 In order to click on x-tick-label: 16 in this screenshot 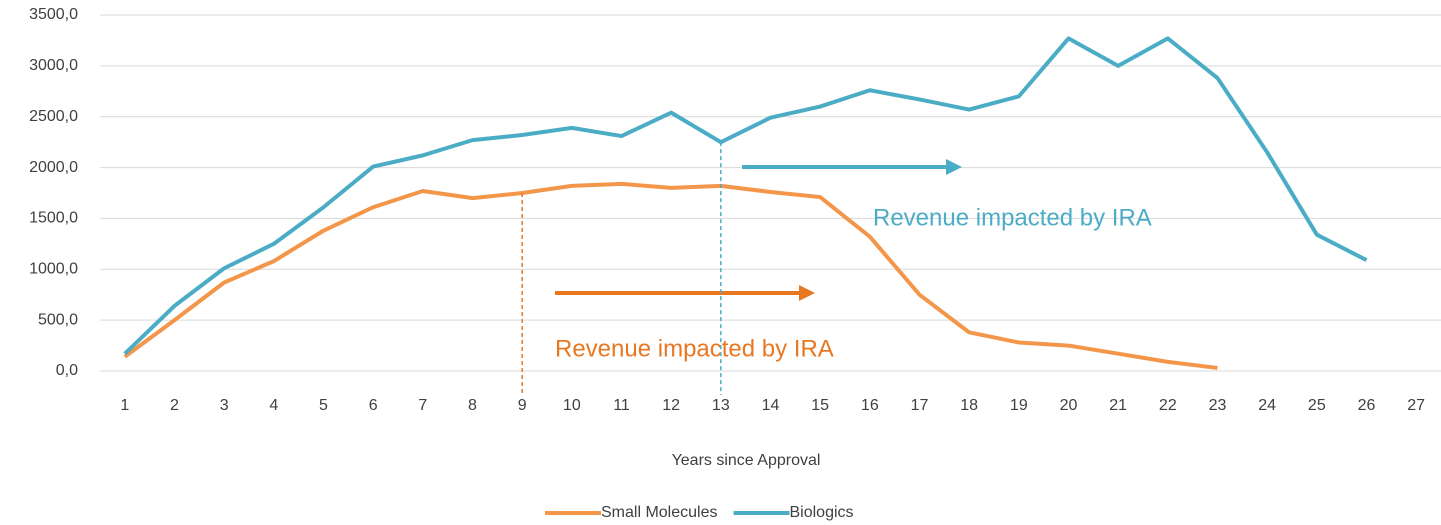, I will do `click(870, 405)`.